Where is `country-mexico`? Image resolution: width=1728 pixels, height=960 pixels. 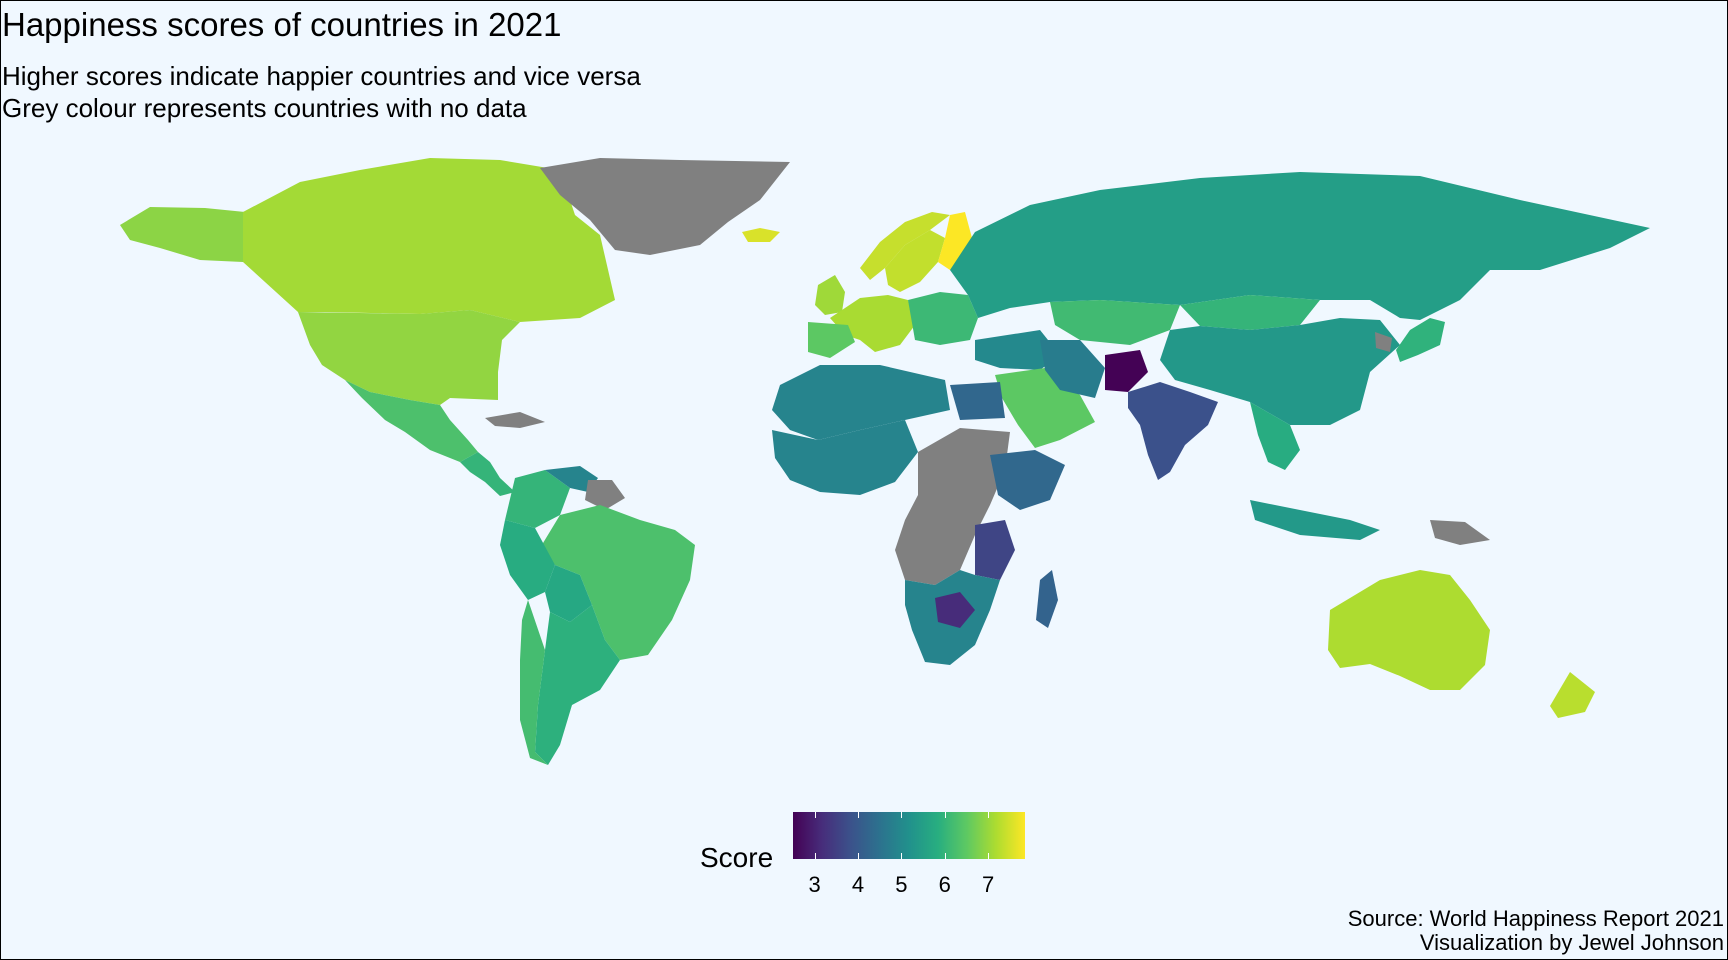
country-mexico is located at coordinates (411, 421).